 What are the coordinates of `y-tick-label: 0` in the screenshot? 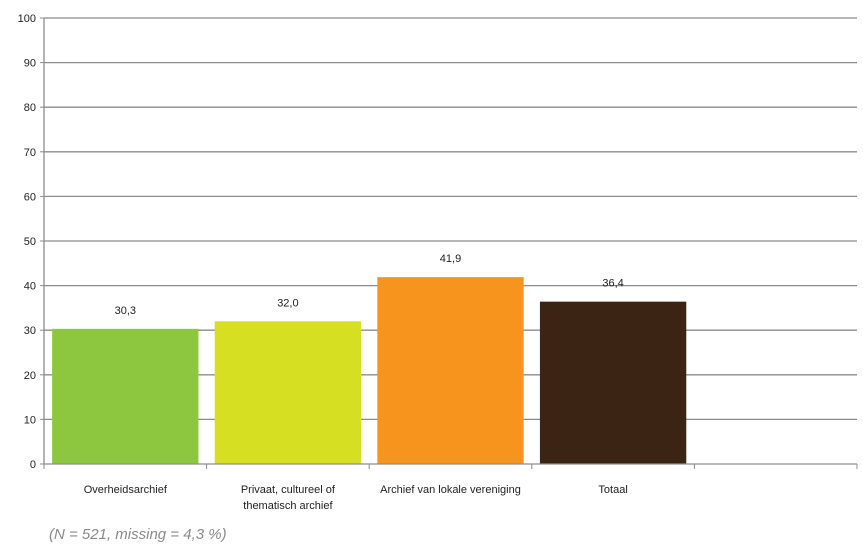 It's located at (33, 465).